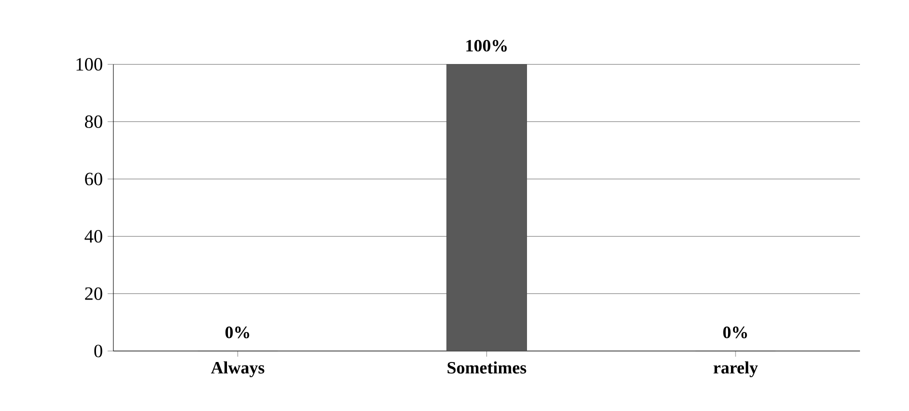 This screenshot has width=909, height=411. What do you see at coordinates (89, 64) in the screenshot?
I see `y-tick-label: 100` at bounding box center [89, 64].